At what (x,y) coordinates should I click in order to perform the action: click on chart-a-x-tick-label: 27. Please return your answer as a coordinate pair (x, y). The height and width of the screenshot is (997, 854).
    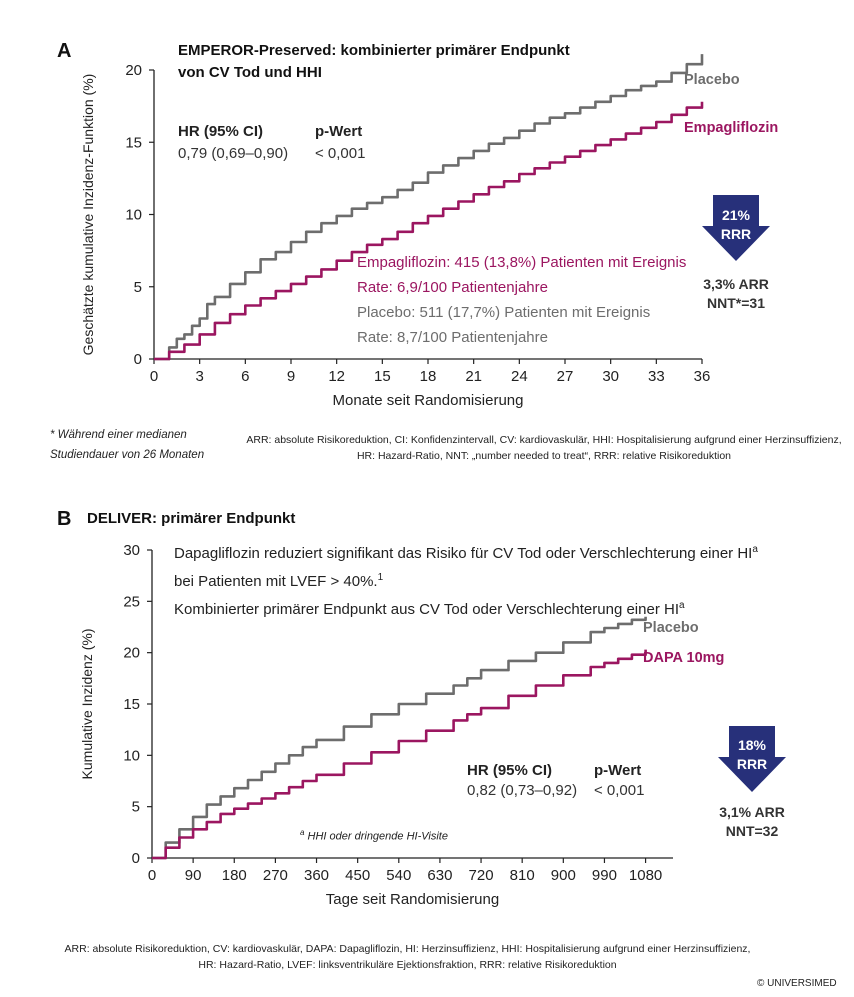
    Looking at the image, I should click on (565, 376).